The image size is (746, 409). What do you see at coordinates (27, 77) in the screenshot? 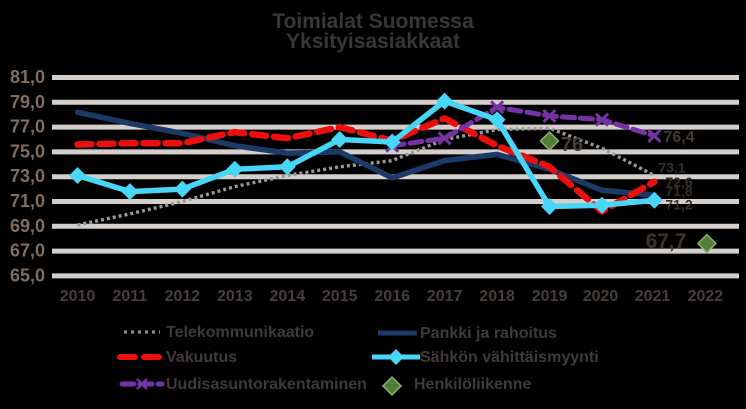
I see `svg-text: 81,0` at bounding box center [27, 77].